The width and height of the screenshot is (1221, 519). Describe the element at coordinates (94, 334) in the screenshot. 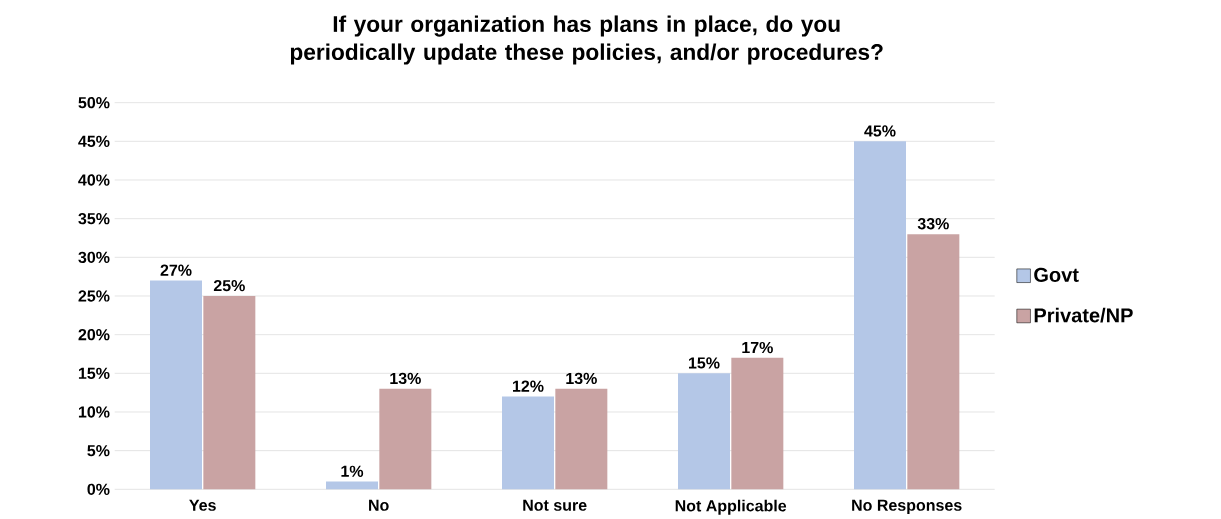

I see `y-tick-label: 20%` at that location.